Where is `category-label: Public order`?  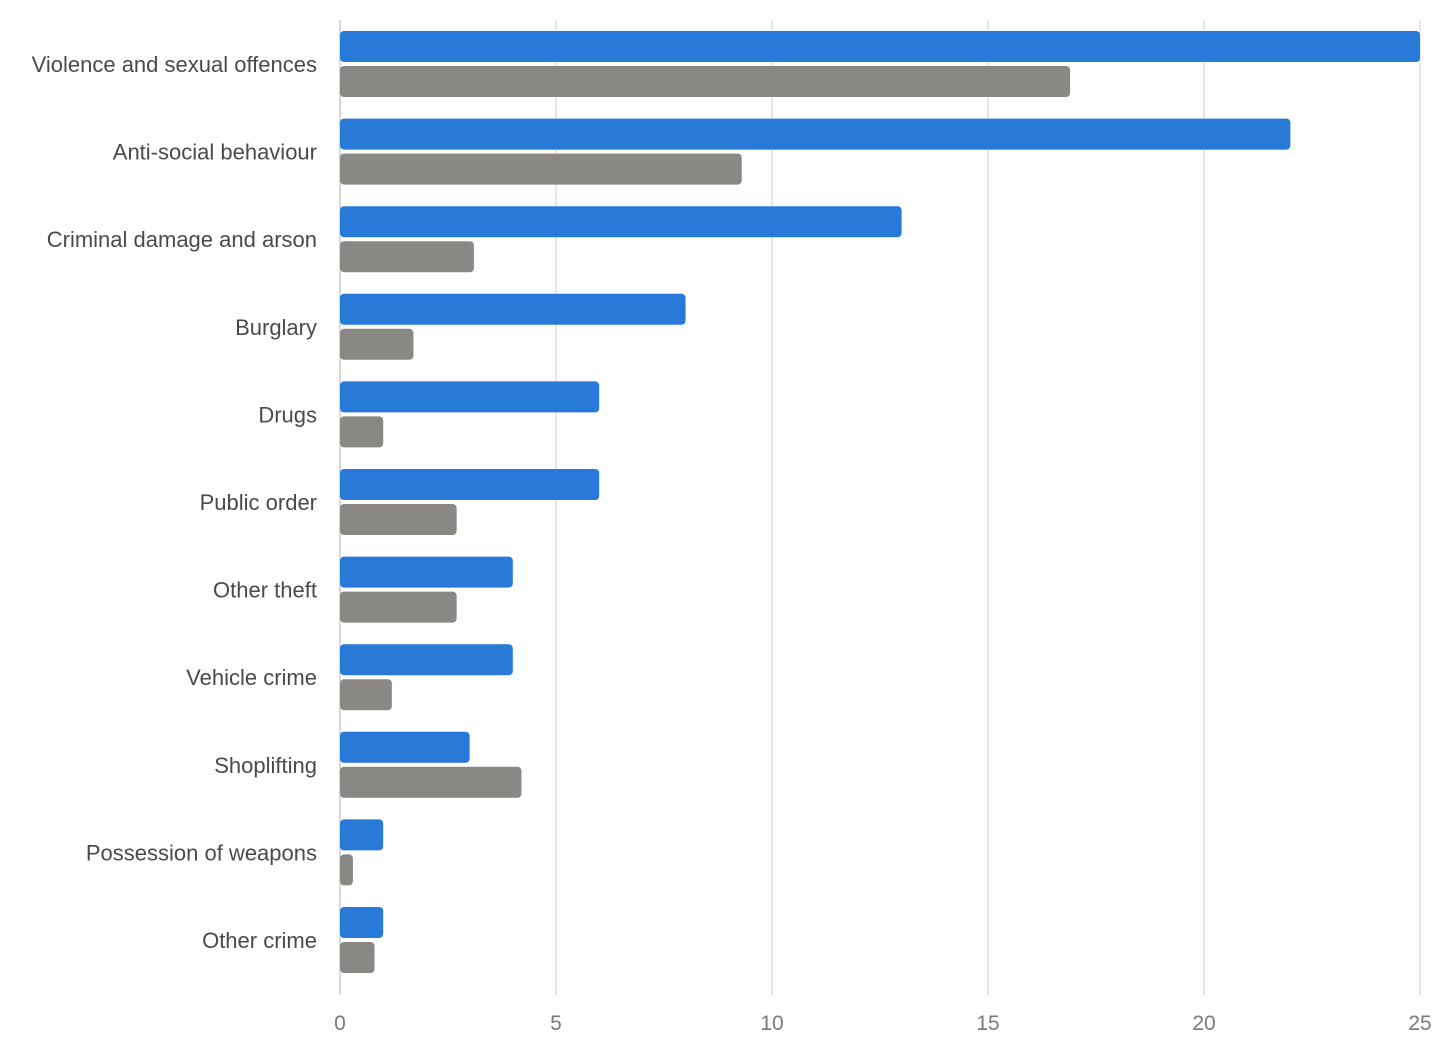
category-label: Public order is located at coordinates (258, 502).